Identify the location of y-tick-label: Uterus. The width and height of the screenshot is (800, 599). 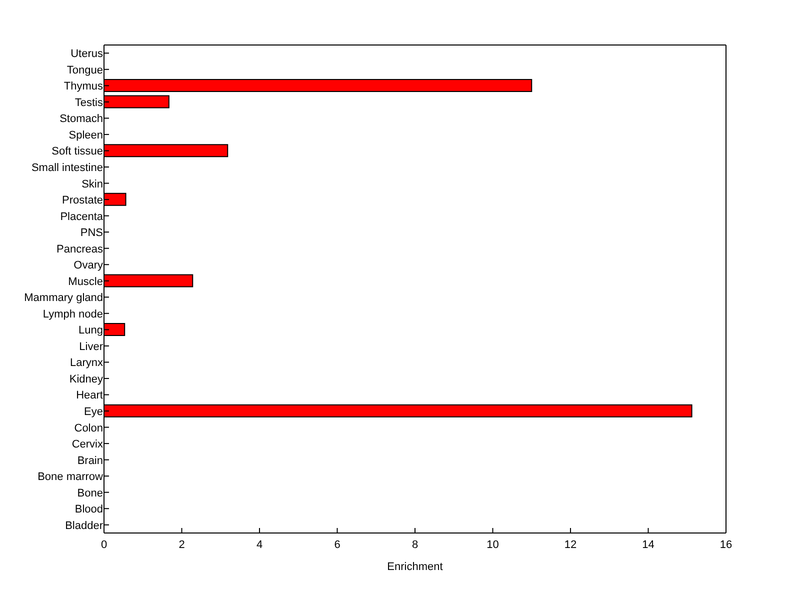
(87, 54).